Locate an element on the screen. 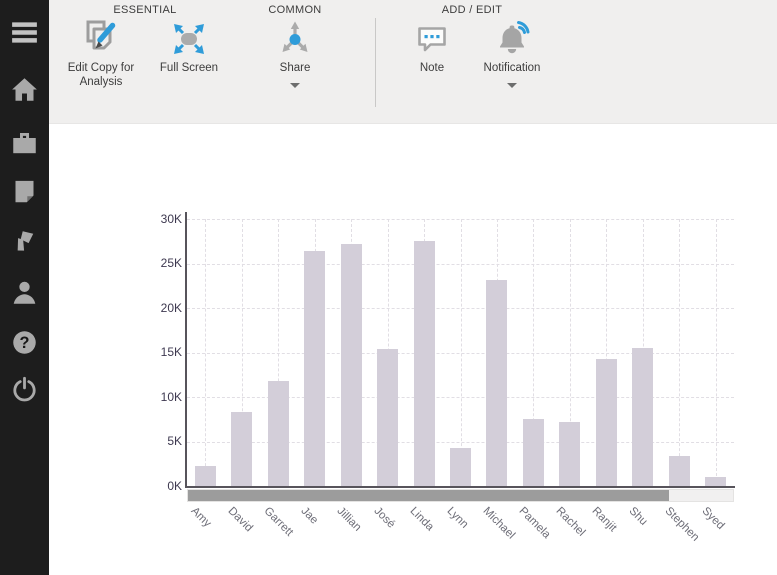 The width and height of the screenshot is (777, 575). y-axis-labels: 30K 25K 20K 15K 10K 5K 0K is located at coordinates (160, 352).